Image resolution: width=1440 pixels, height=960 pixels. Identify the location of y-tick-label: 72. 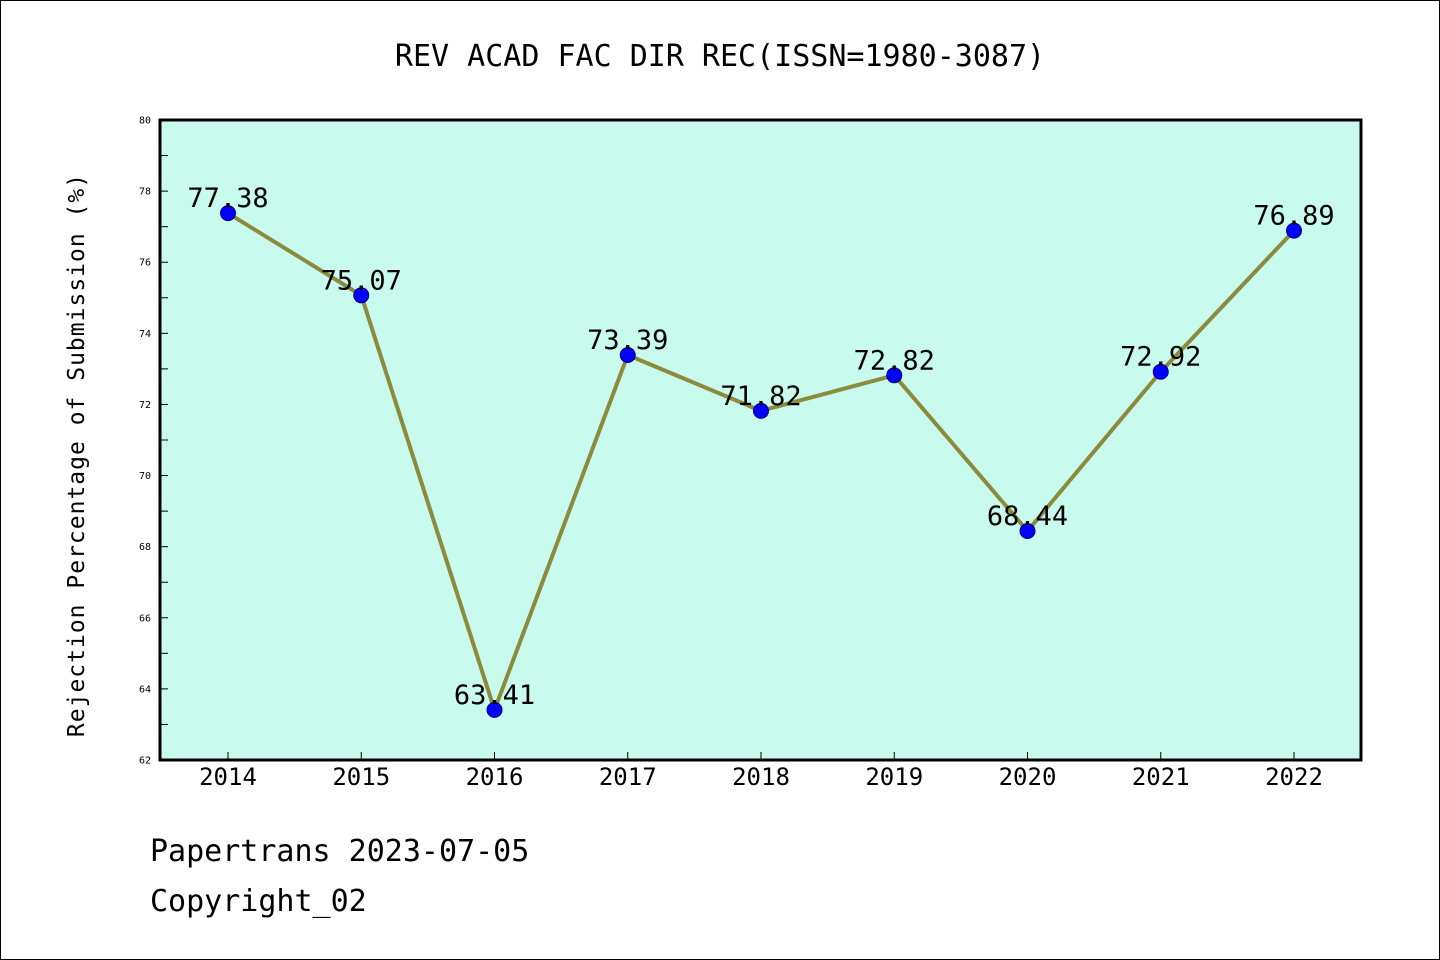
(145, 405).